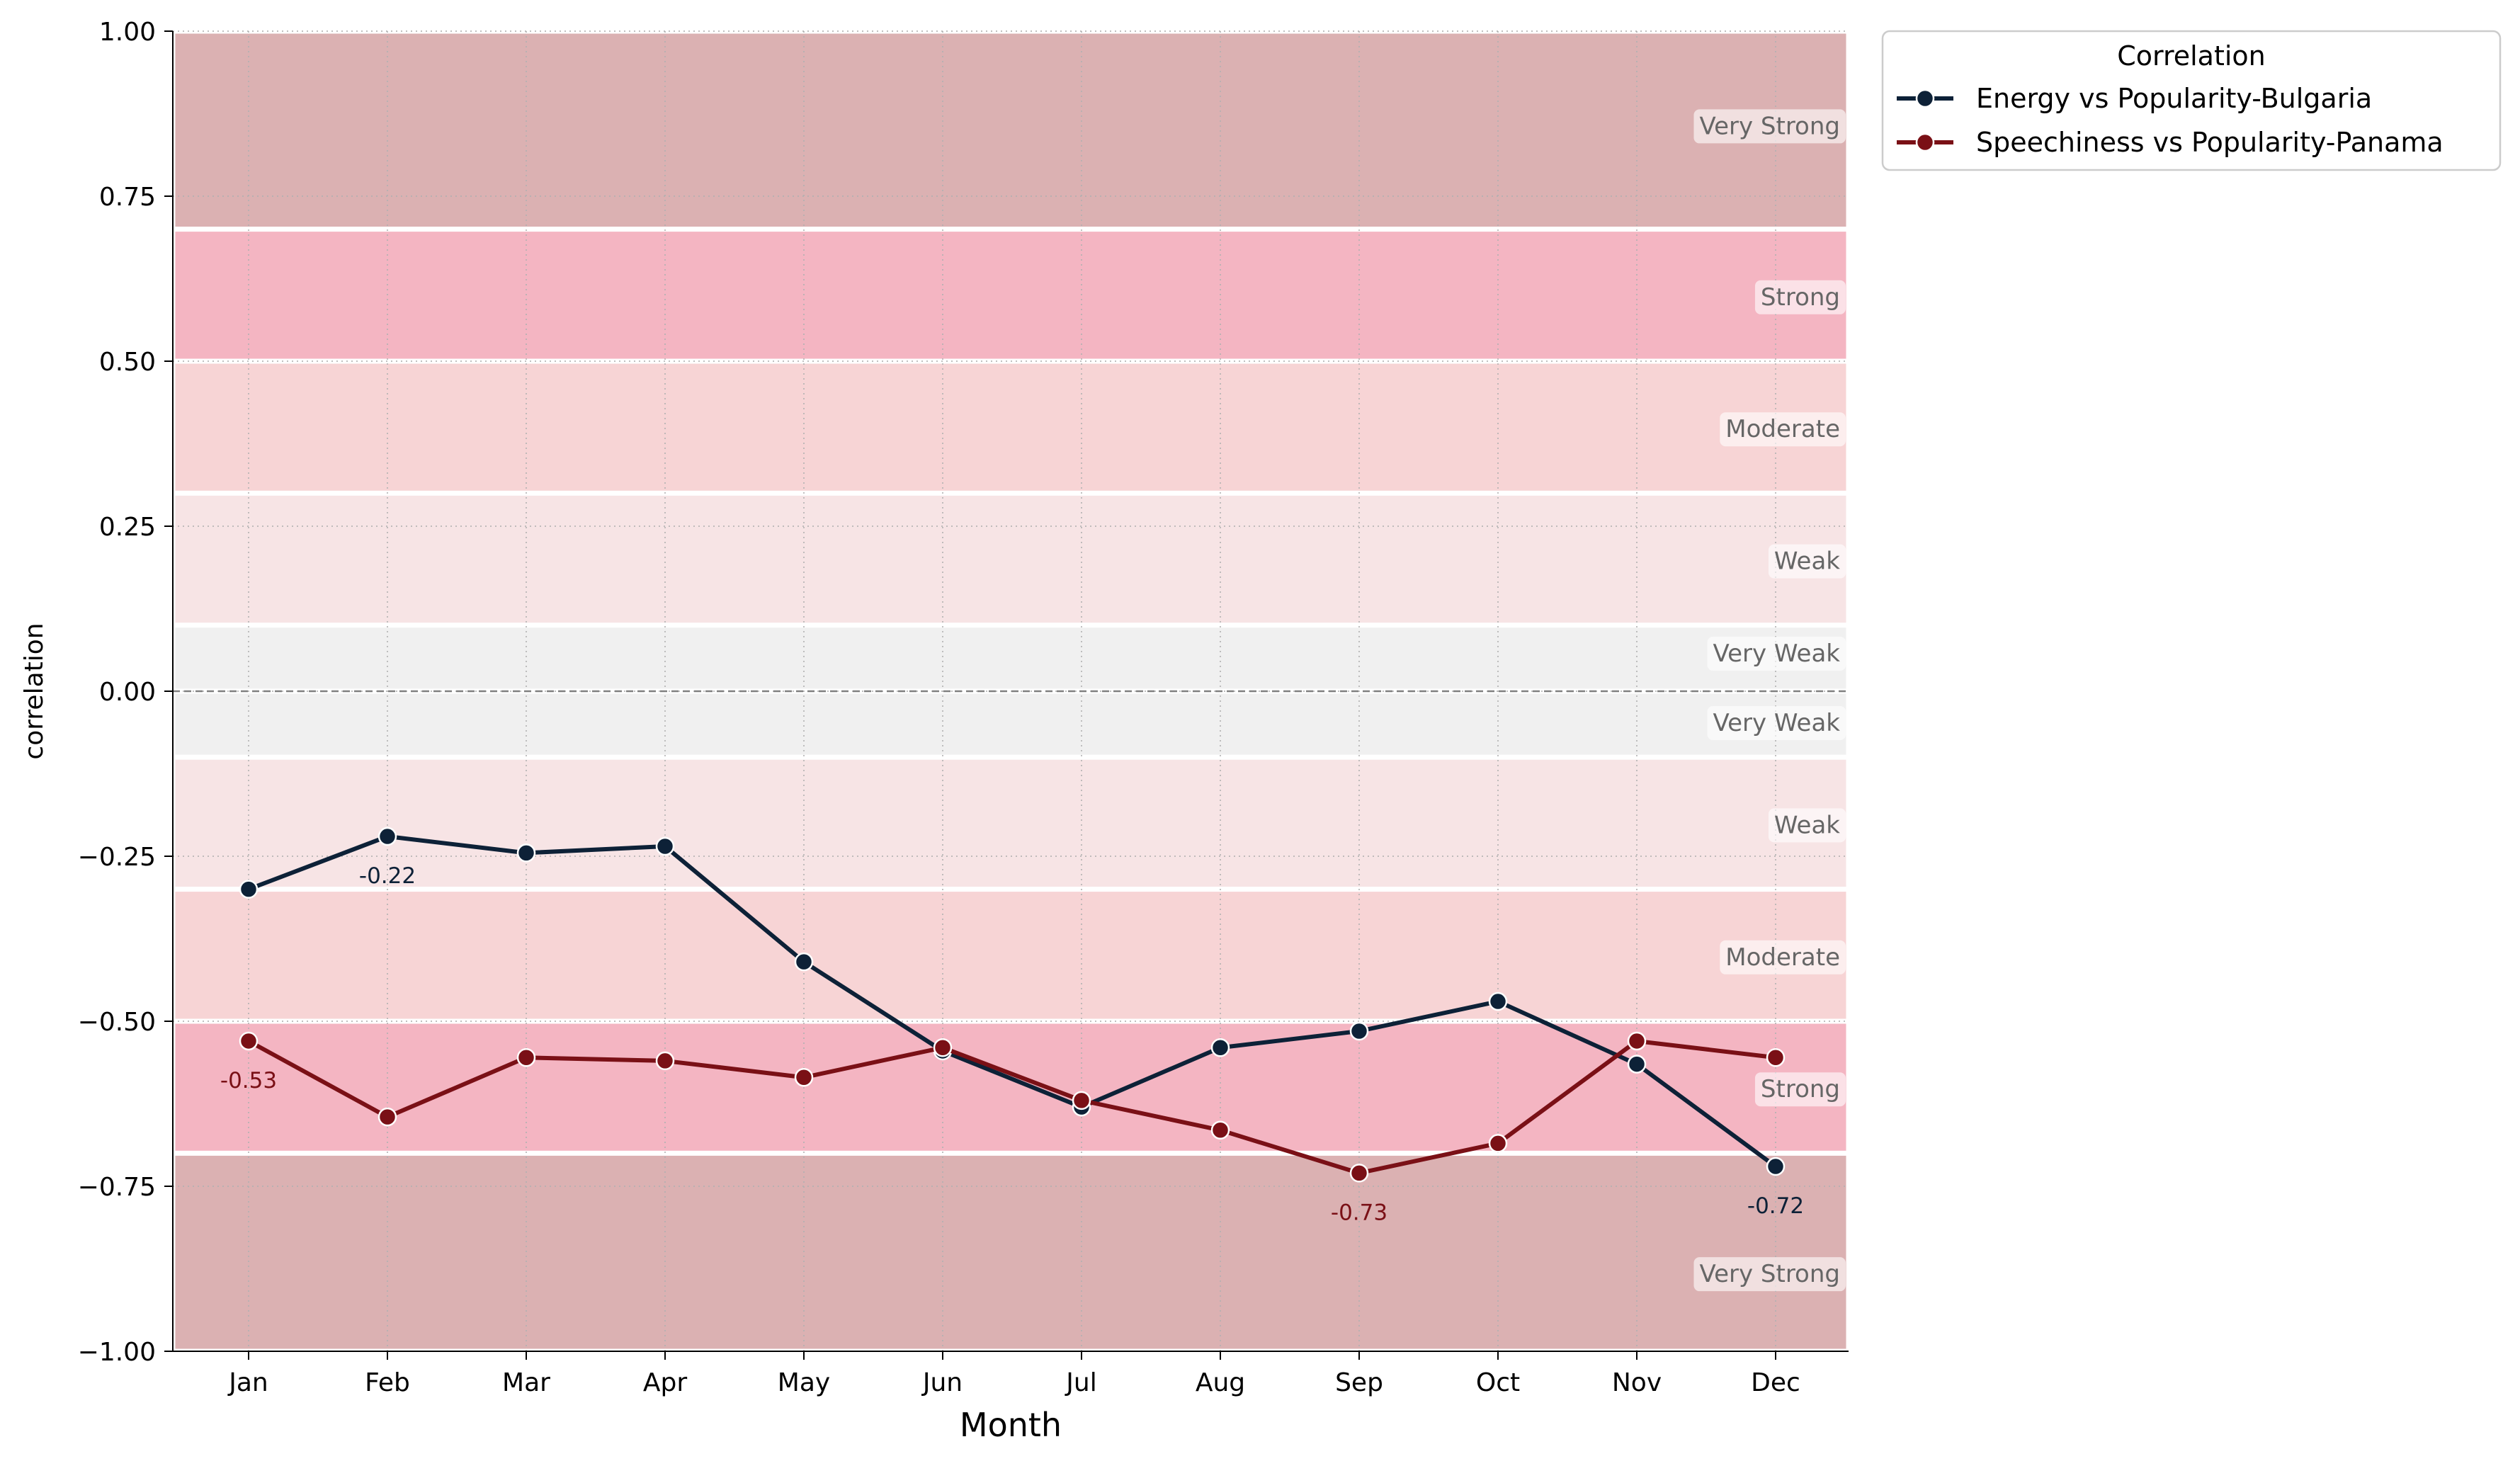  I want to click on y-tick-label: 0.00, so click(128, 692).